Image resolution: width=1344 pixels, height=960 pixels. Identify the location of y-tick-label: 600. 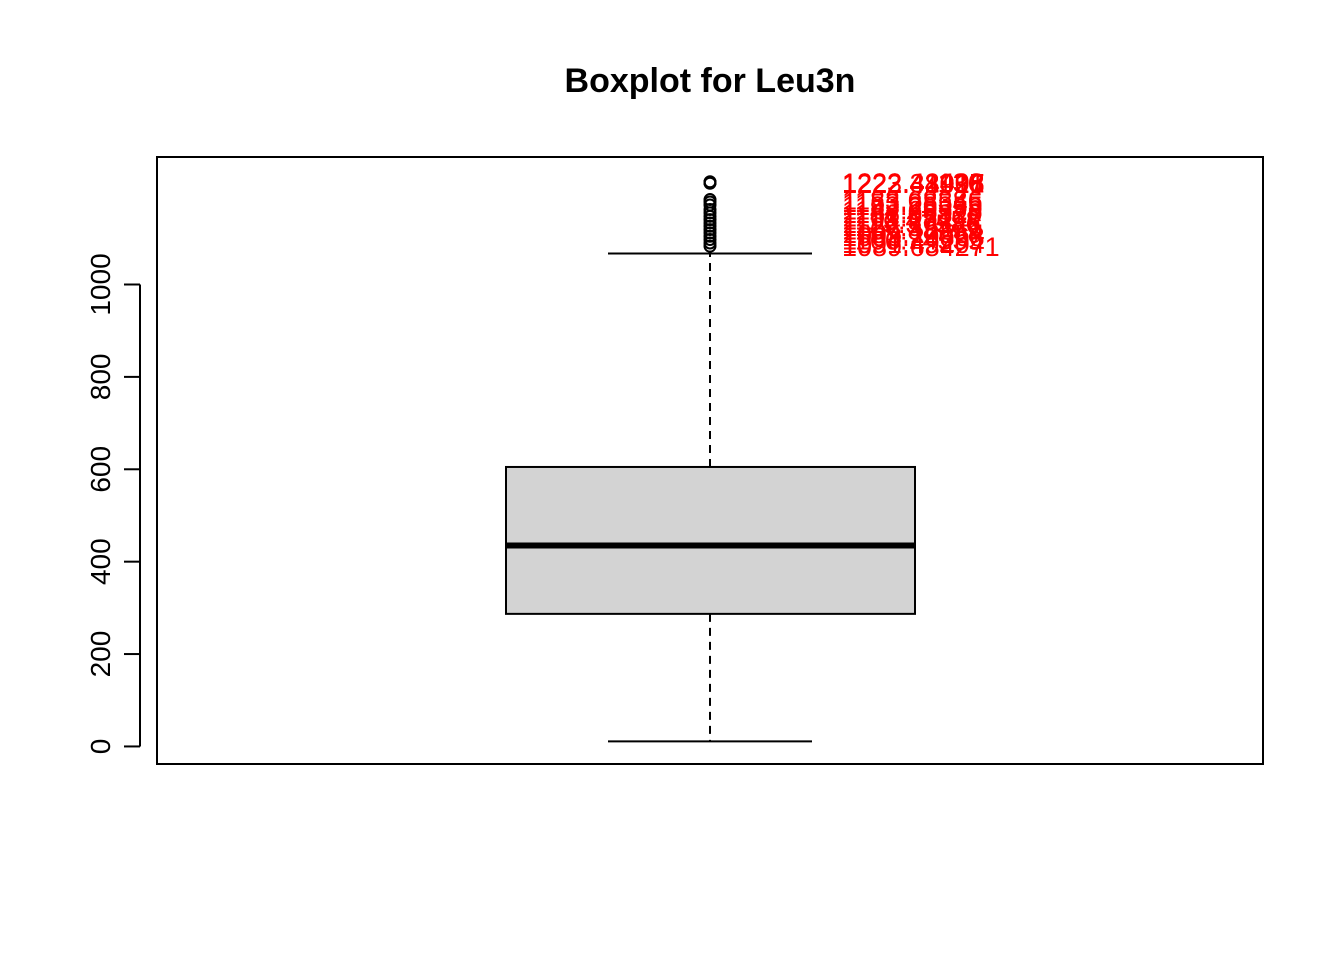
(100, 469).